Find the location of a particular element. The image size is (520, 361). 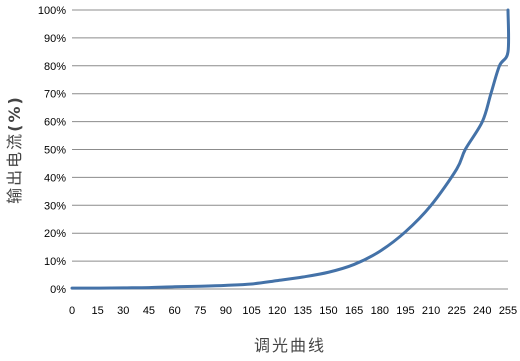

x-tick-label: 120 is located at coordinates (277, 311).